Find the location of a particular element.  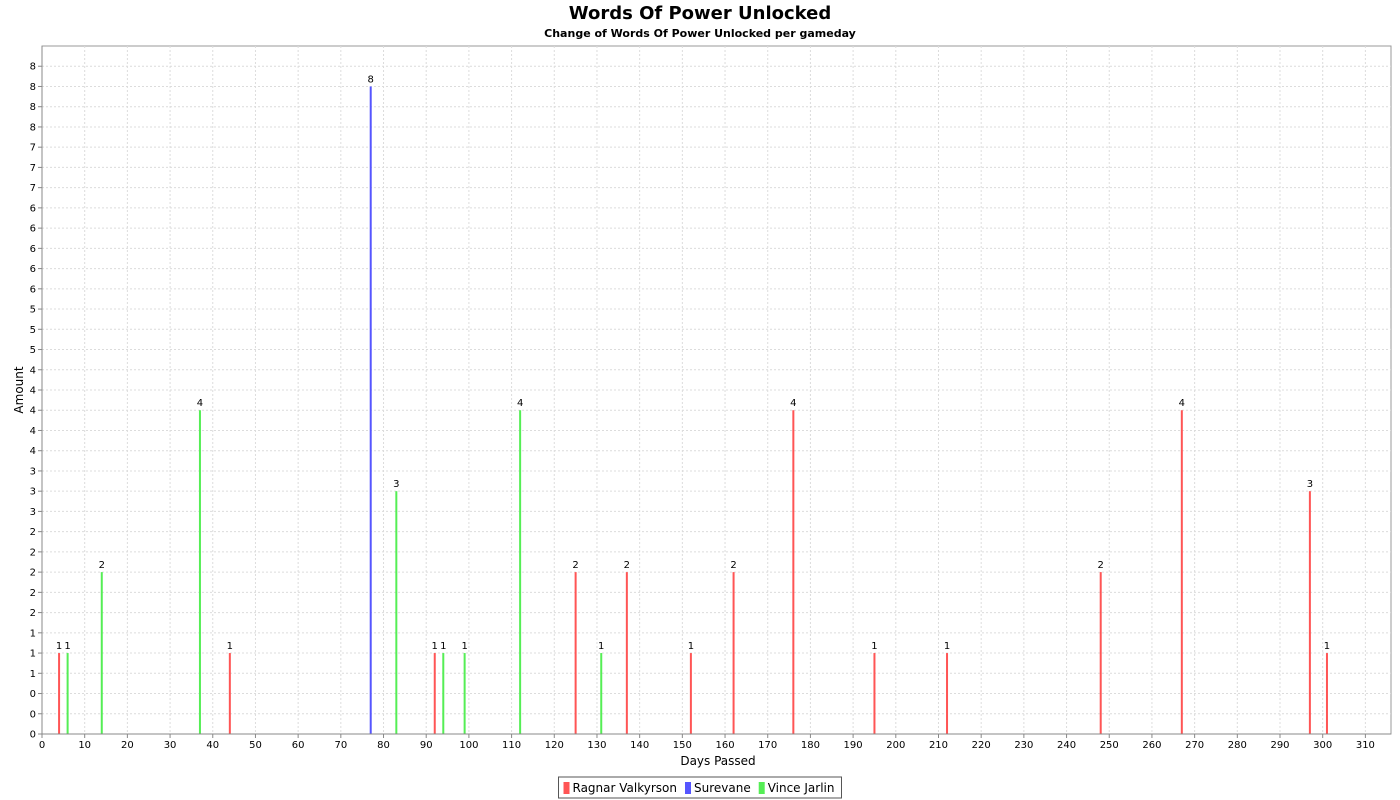

x-tick-label: 240 is located at coordinates (1066, 745).